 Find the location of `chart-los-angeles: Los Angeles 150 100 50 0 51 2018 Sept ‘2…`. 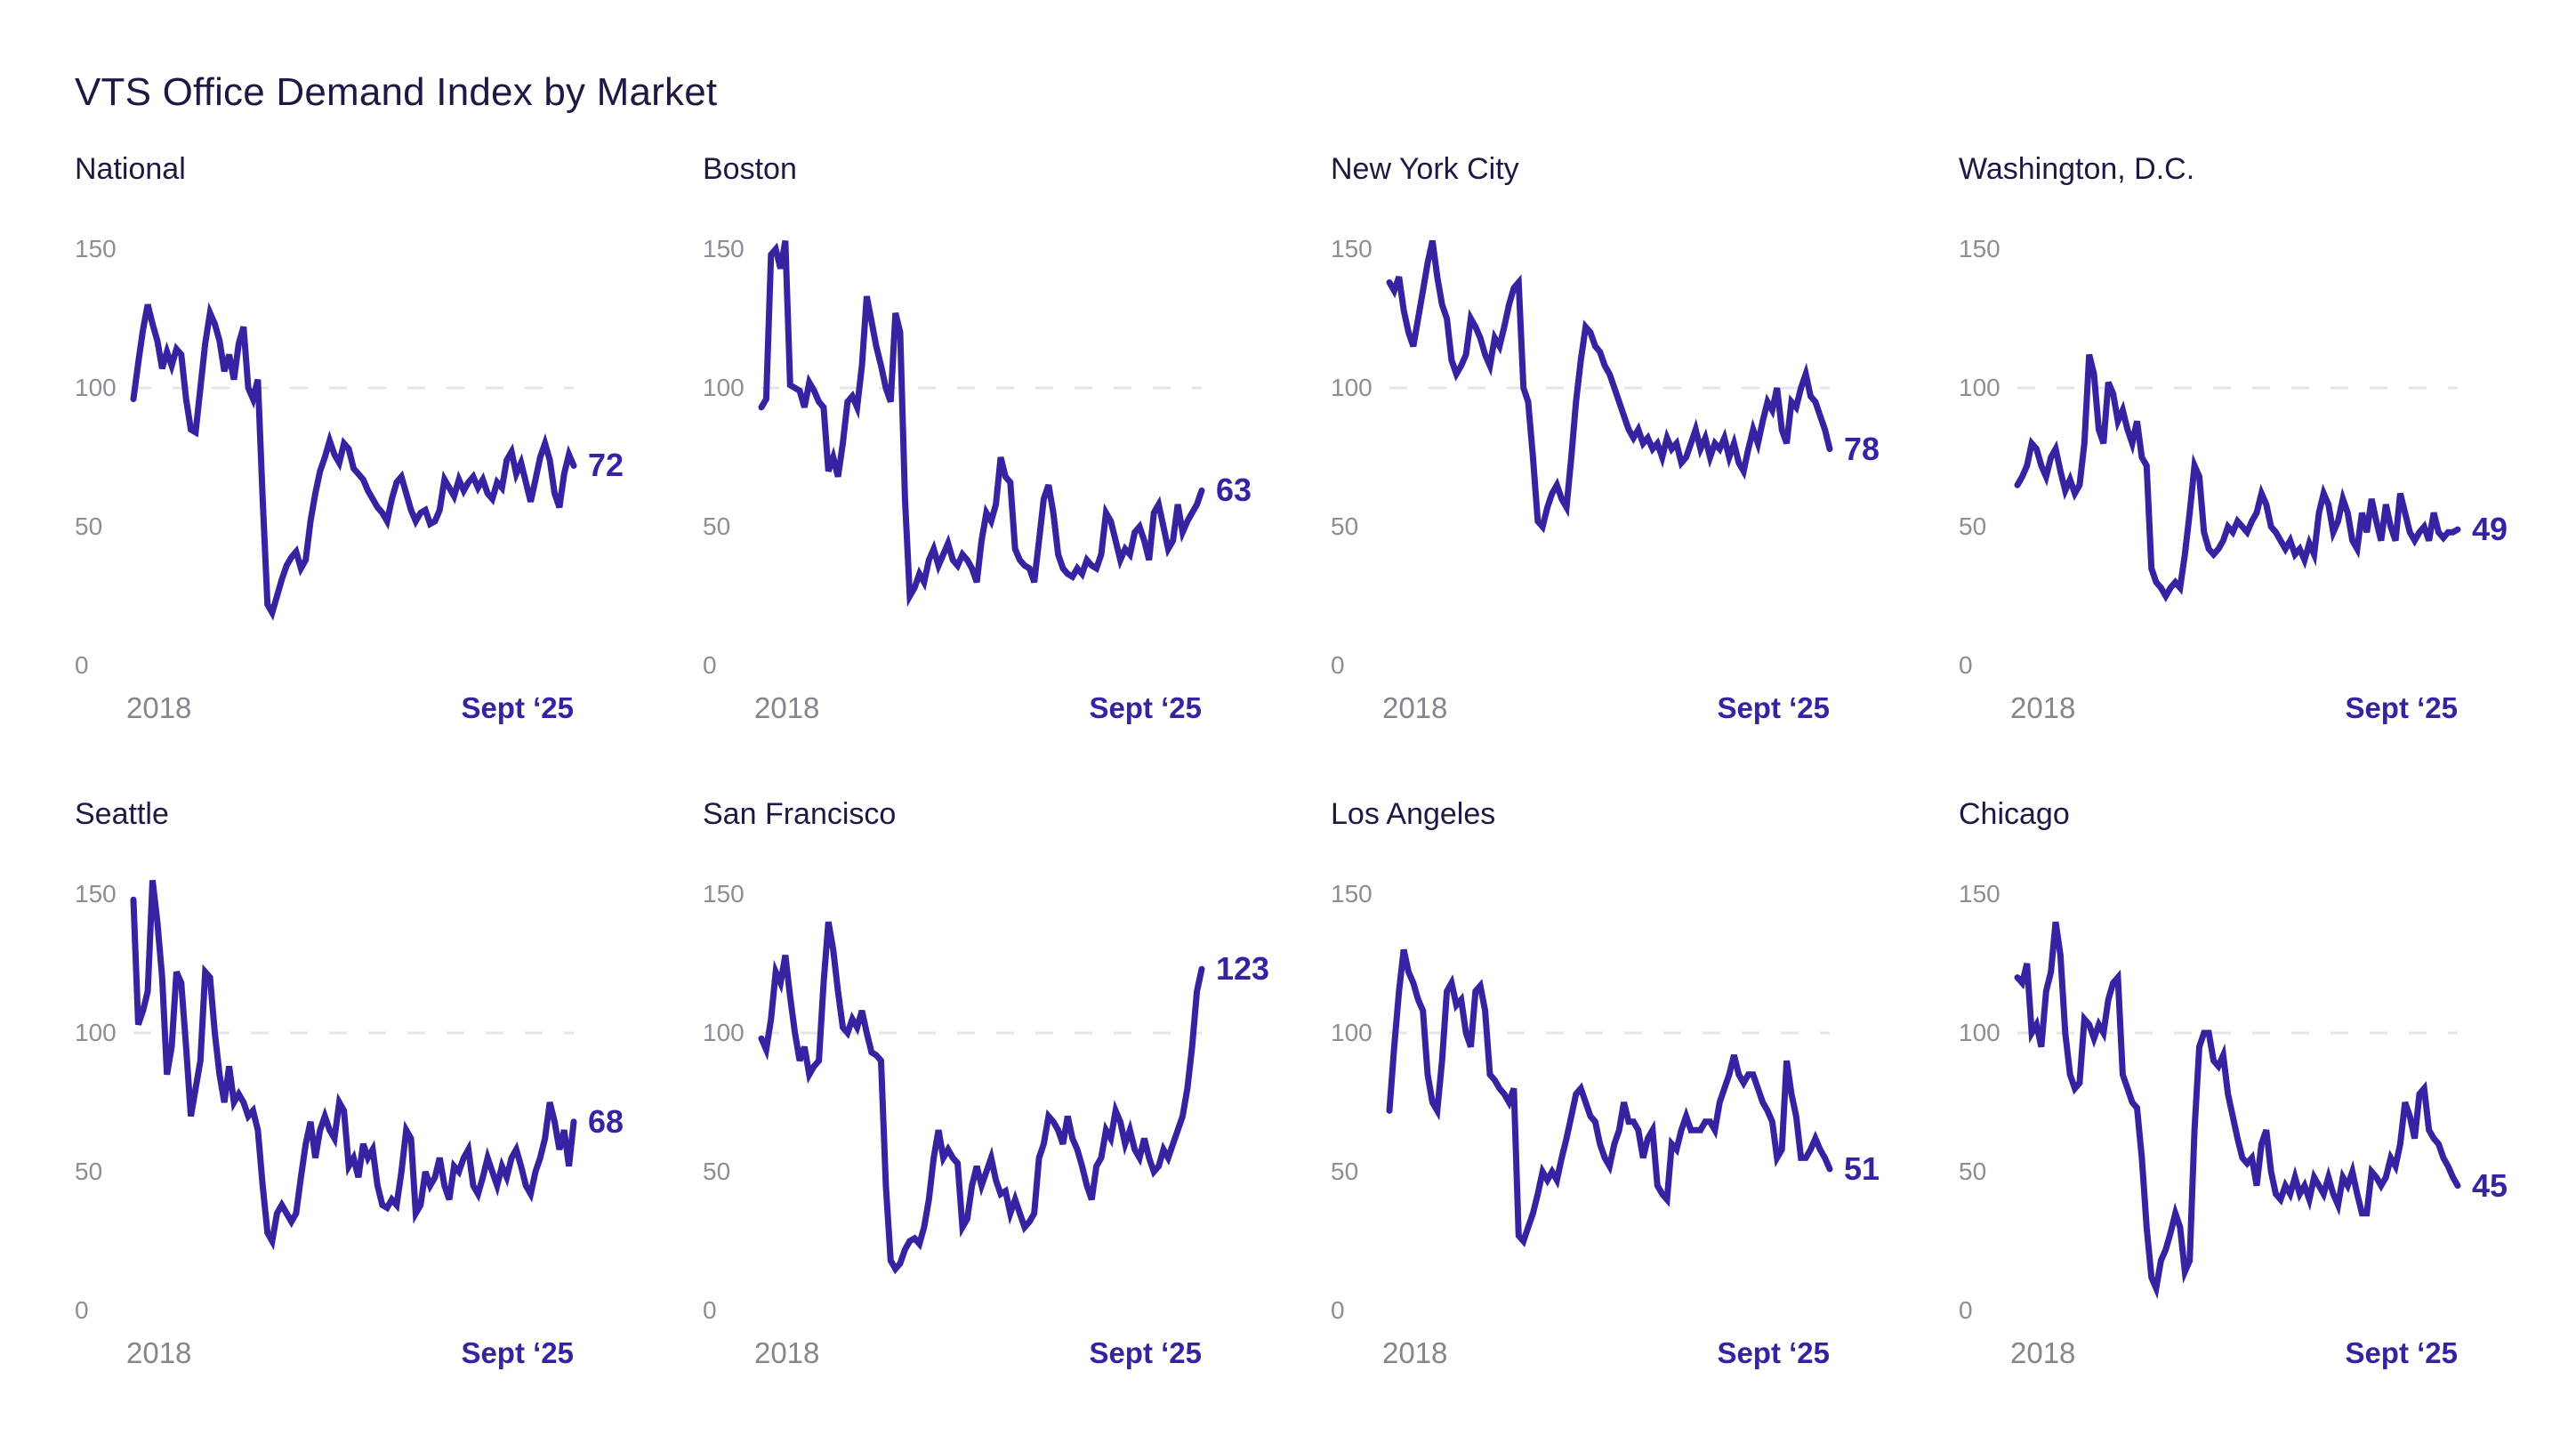

chart-los-angeles: Los Angeles 150 100 50 0 51 2018 Sept ‘2… is located at coordinates (1645, 1089).